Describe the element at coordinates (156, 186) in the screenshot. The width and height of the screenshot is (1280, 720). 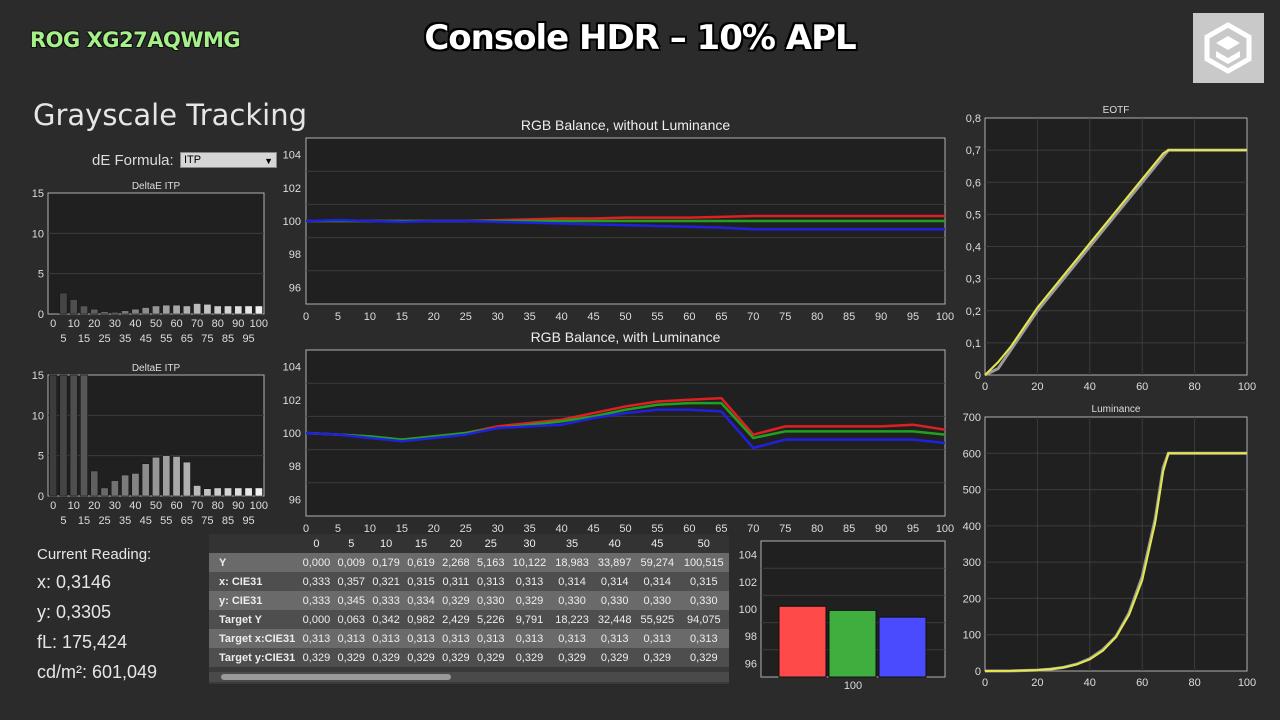
I see `chart-title: DeltaE ITP` at that location.